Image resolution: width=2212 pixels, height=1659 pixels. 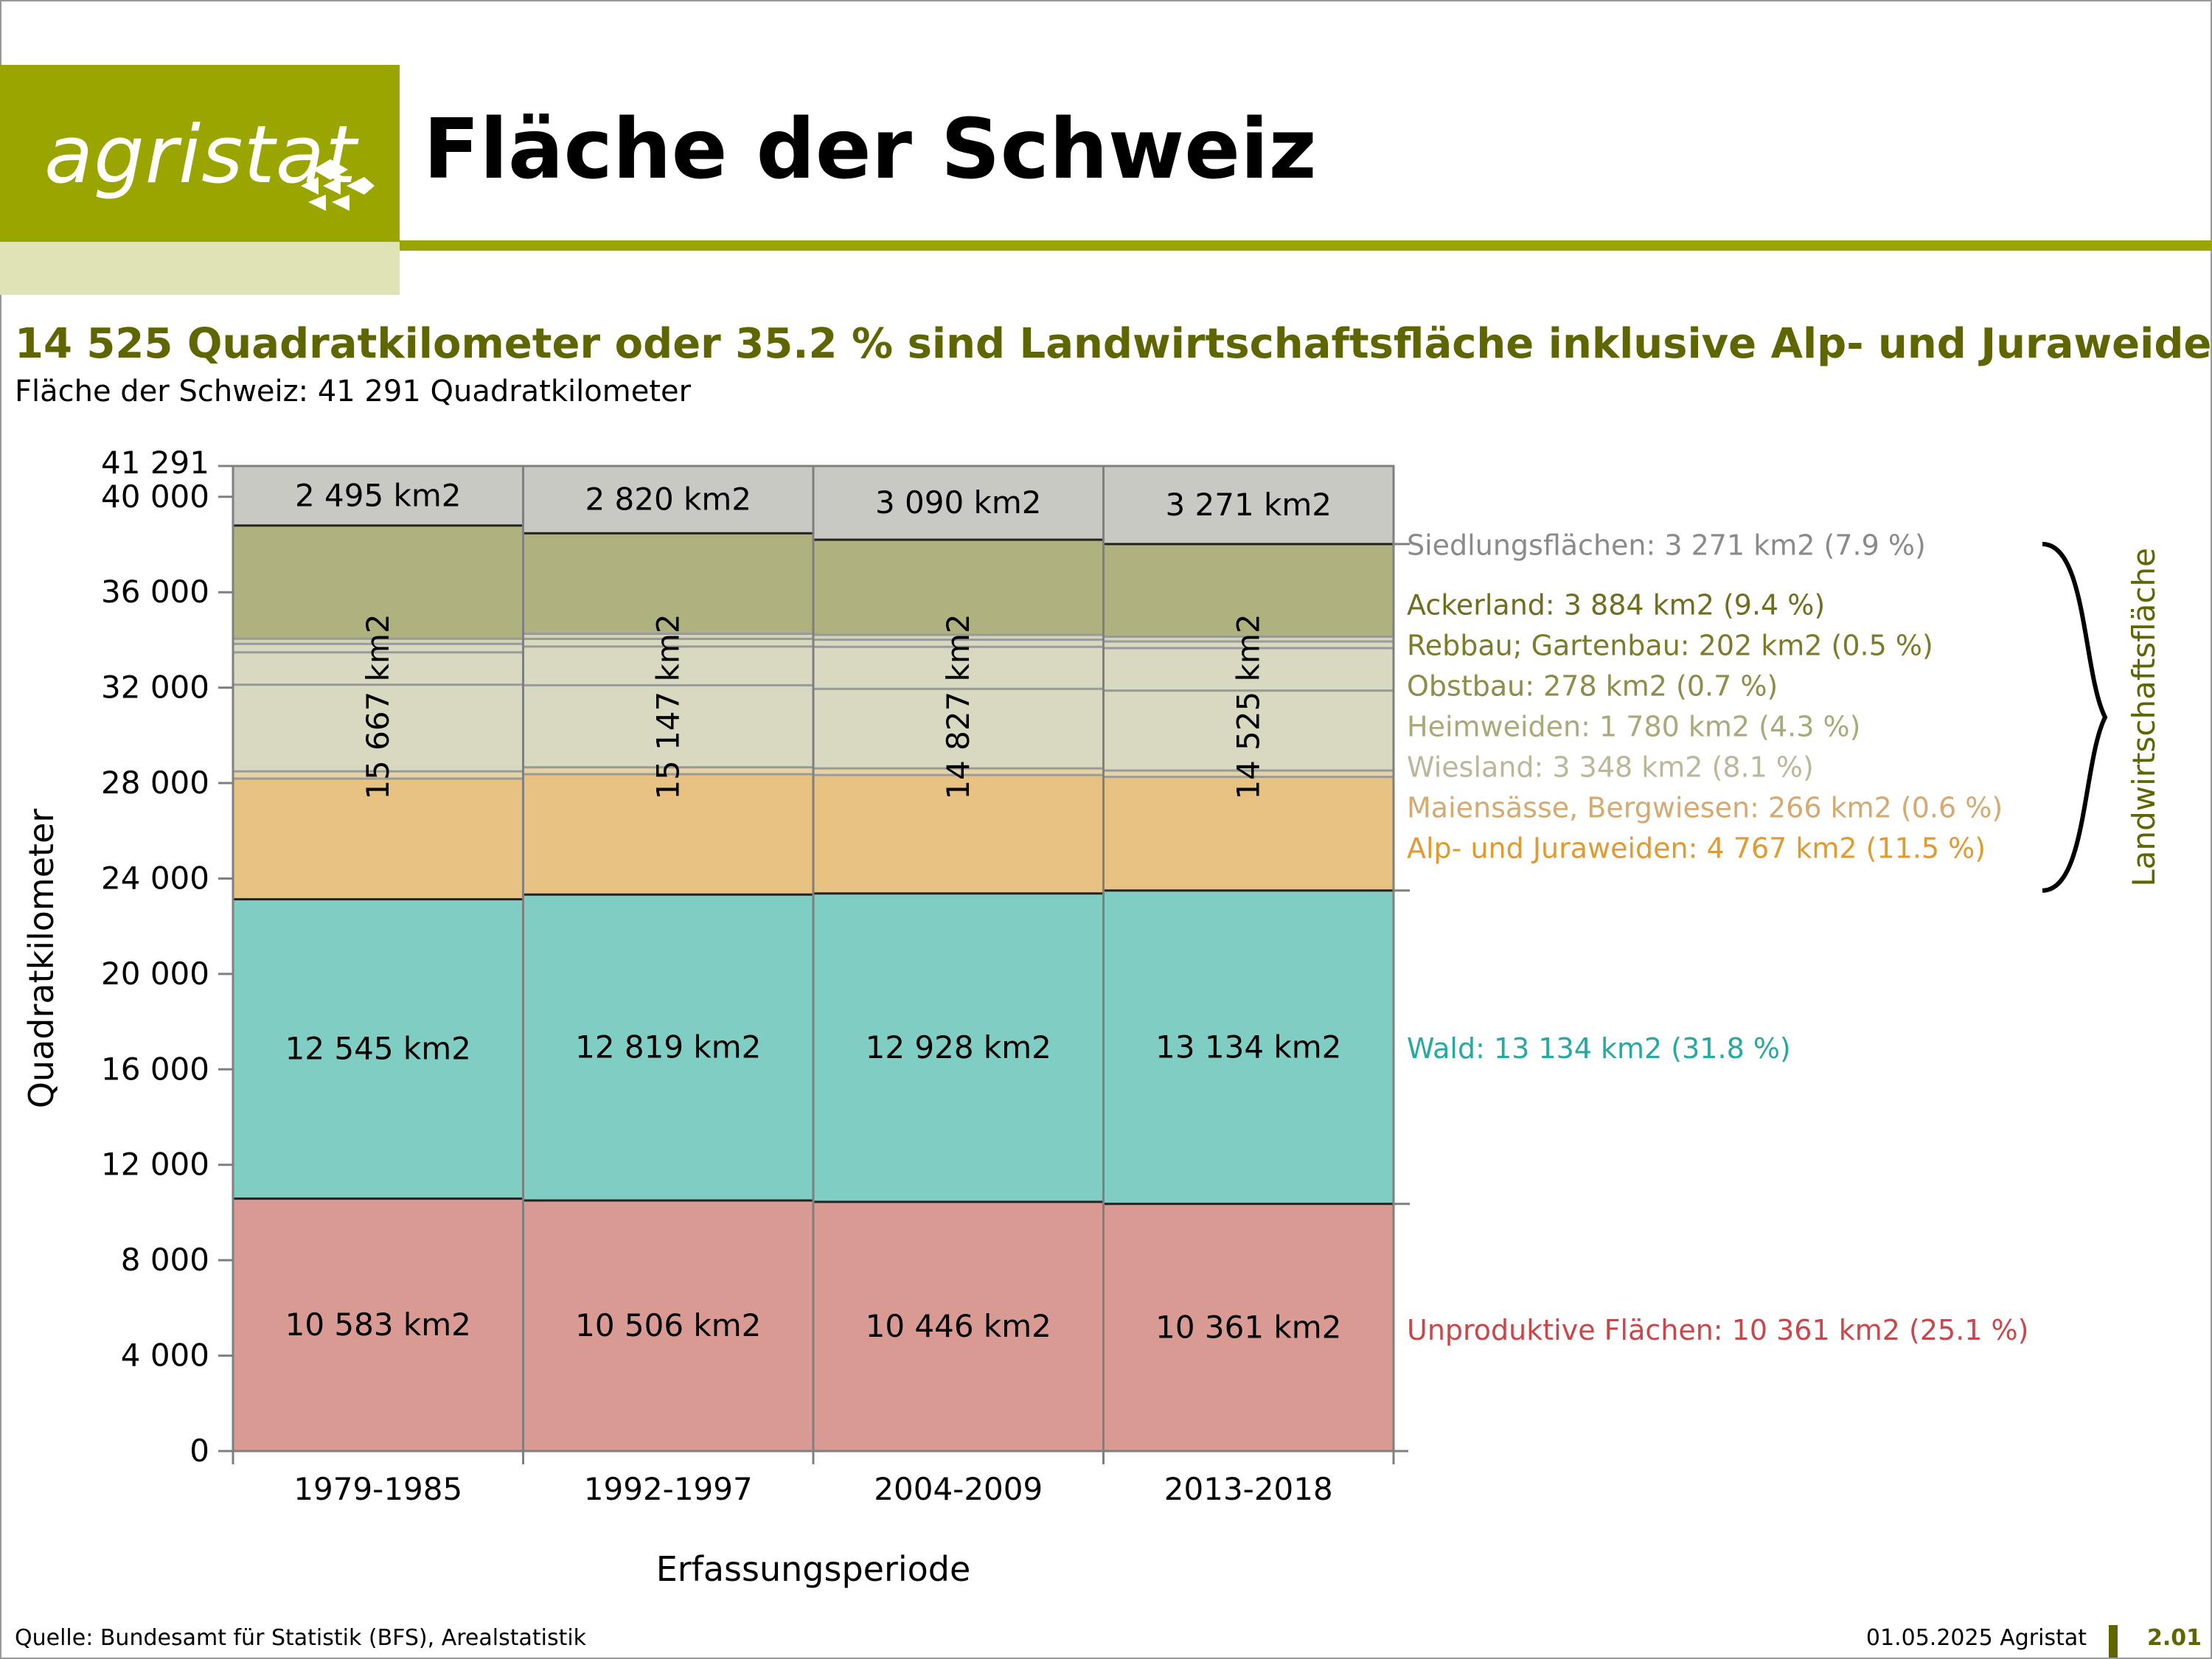 What do you see at coordinates (155, 783) in the screenshot?
I see `y-tick-label: 28 000` at bounding box center [155, 783].